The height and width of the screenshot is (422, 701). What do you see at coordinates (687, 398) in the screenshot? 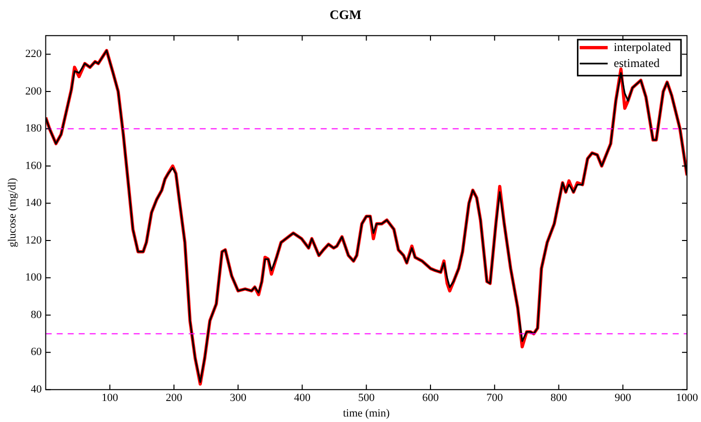
I see `x-tick-label: 1000` at bounding box center [687, 398].